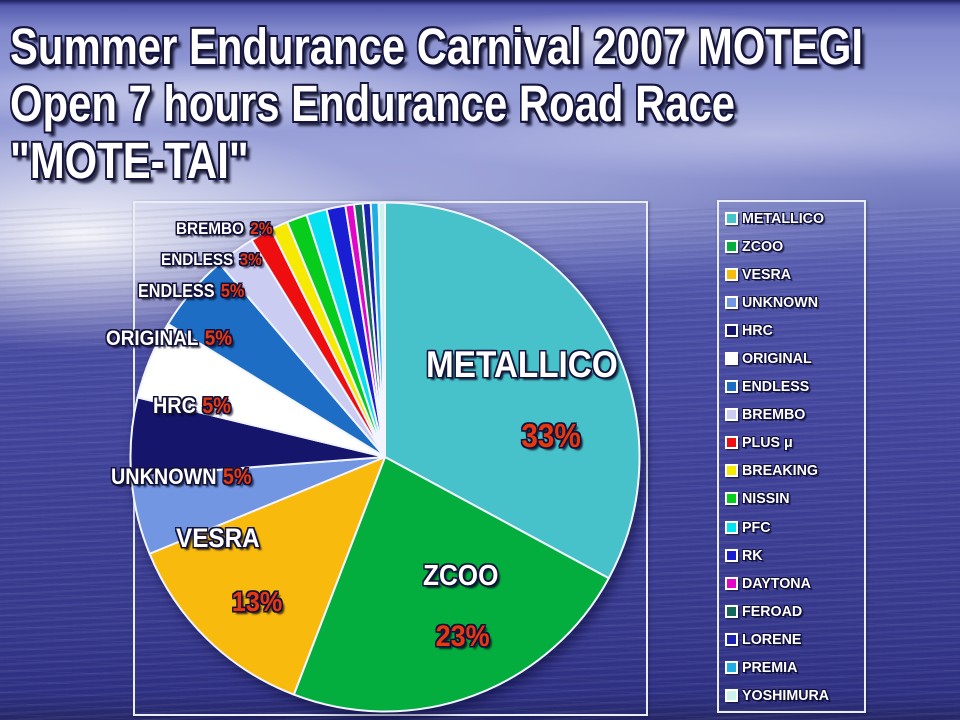 This screenshot has height=720, width=960. I want to click on legend-label: ZCOO, so click(763, 247).